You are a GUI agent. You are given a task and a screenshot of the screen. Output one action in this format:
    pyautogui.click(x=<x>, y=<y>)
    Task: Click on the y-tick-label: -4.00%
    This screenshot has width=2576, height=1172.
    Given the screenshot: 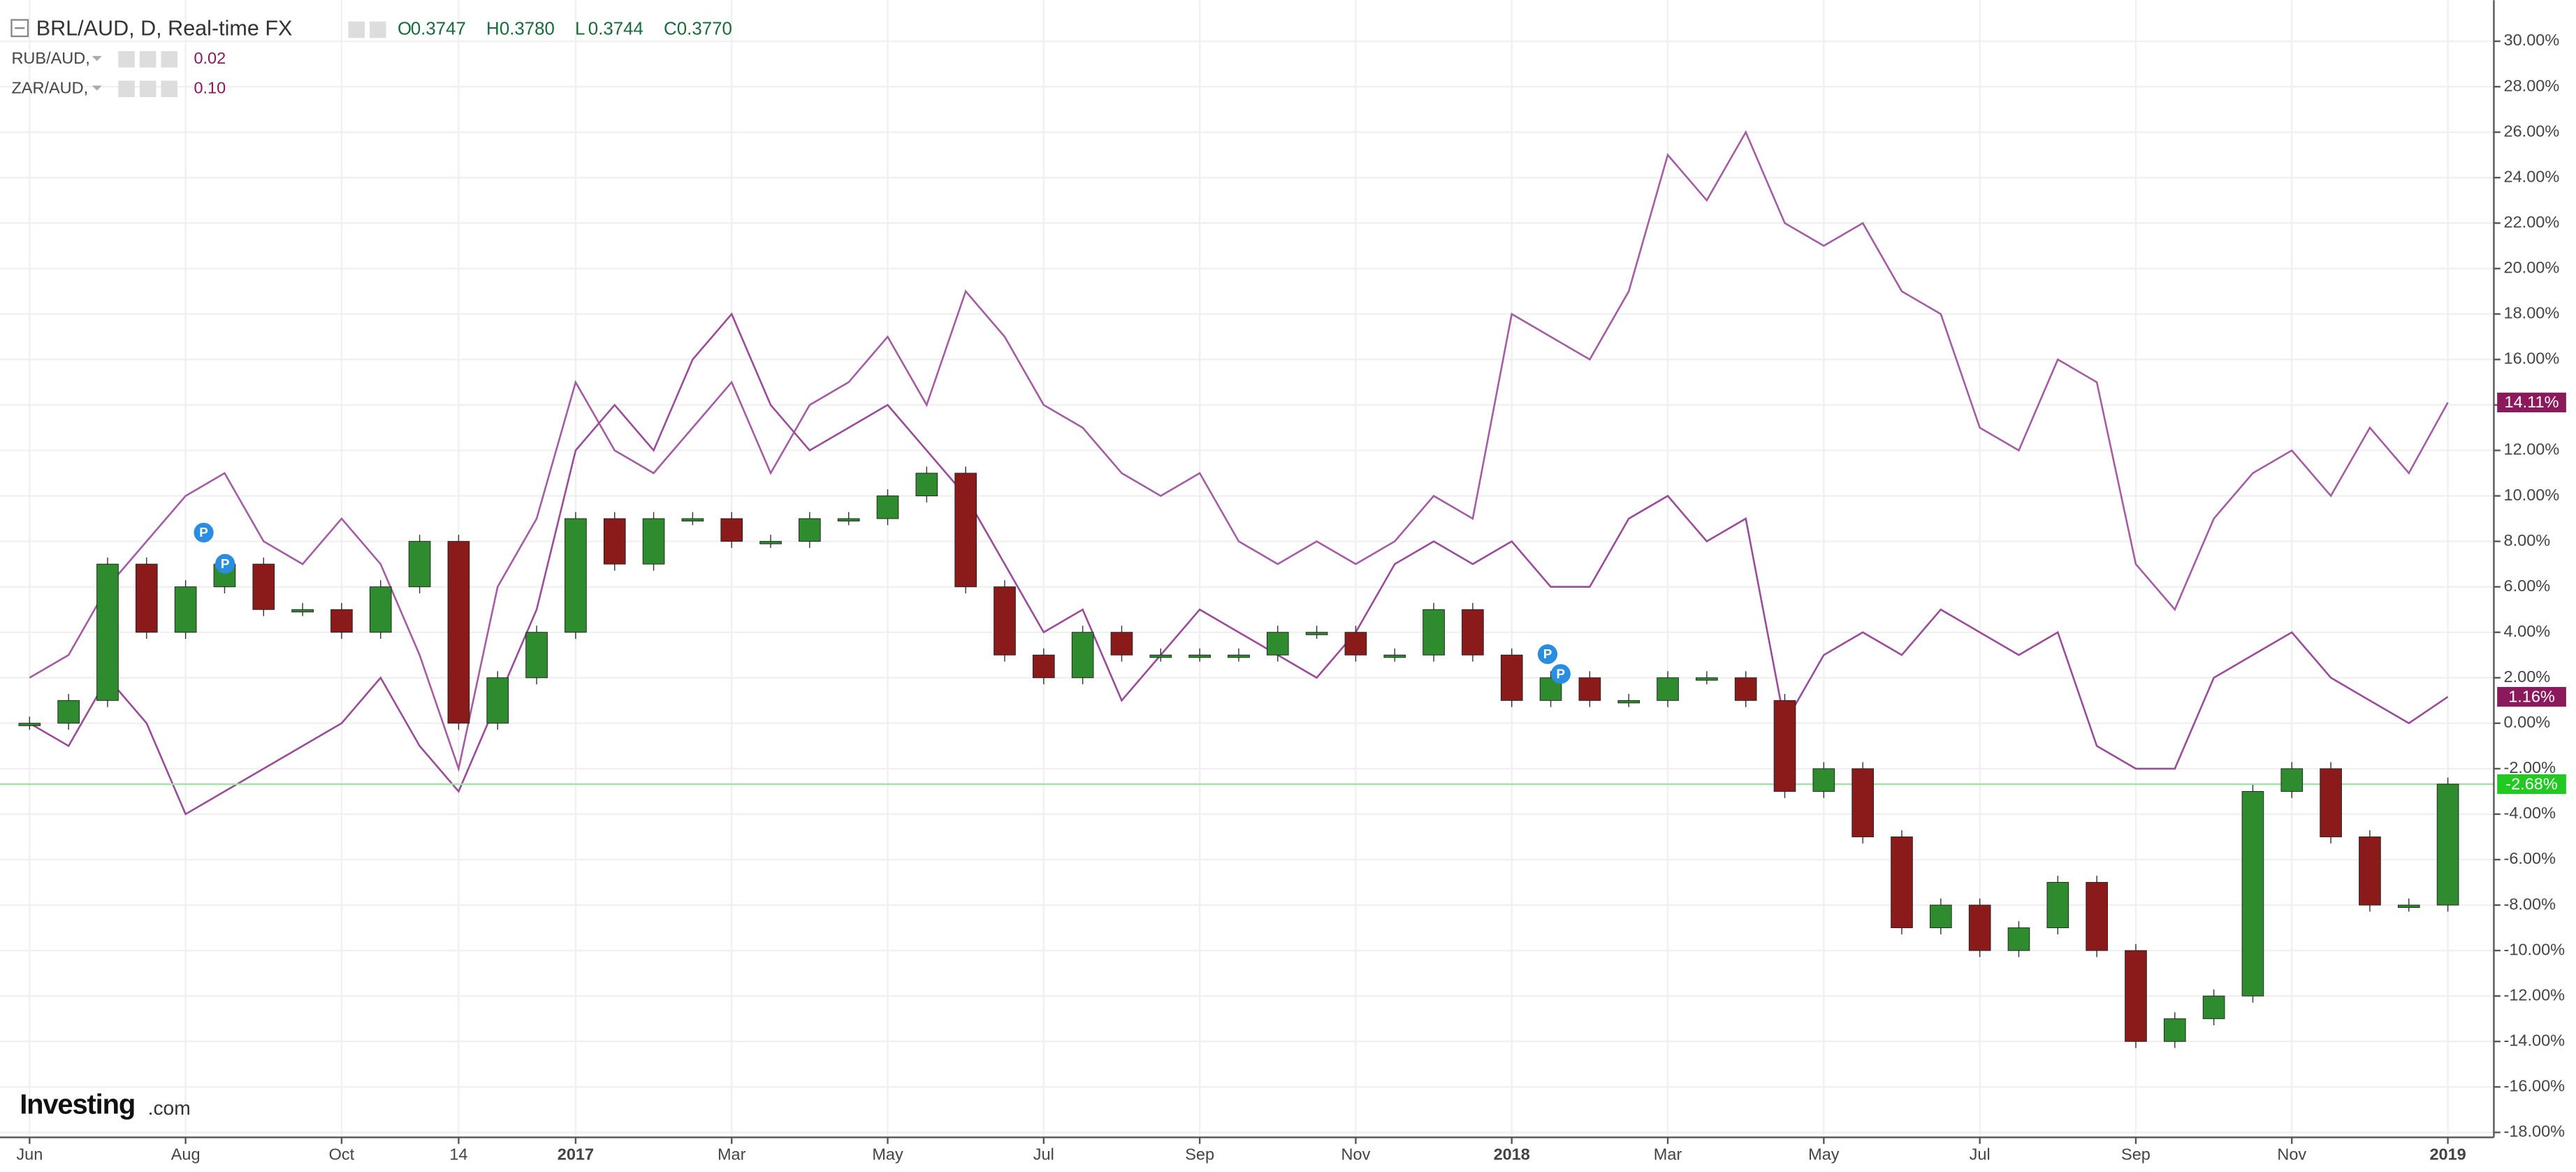 What is the action you would take?
    pyautogui.click(x=2530, y=813)
    